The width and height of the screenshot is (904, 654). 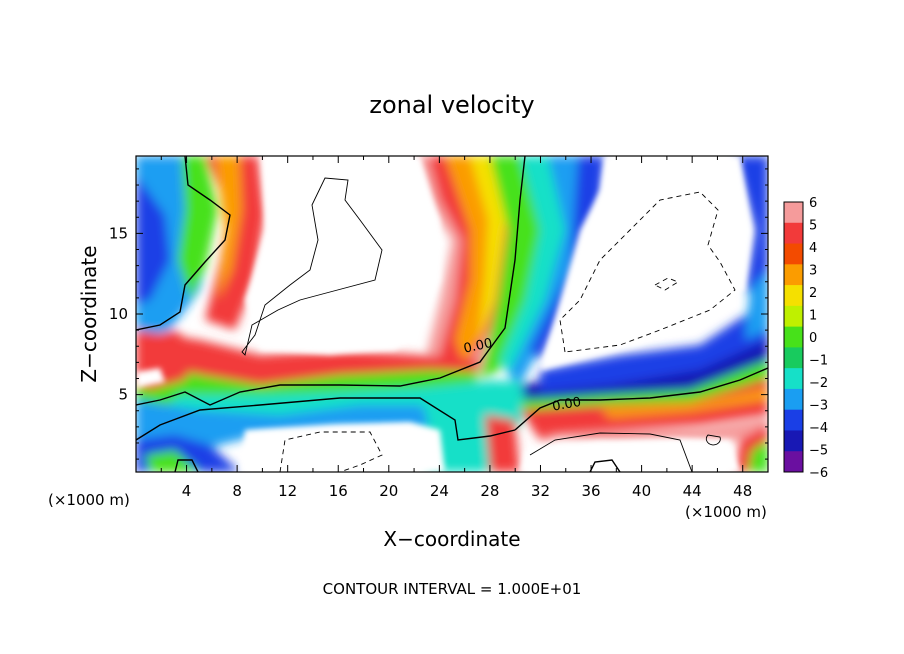 What do you see at coordinates (451, 539) in the screenshot?
I see `x-axis-label: X−coordinate` at bounding box center [451, 539].